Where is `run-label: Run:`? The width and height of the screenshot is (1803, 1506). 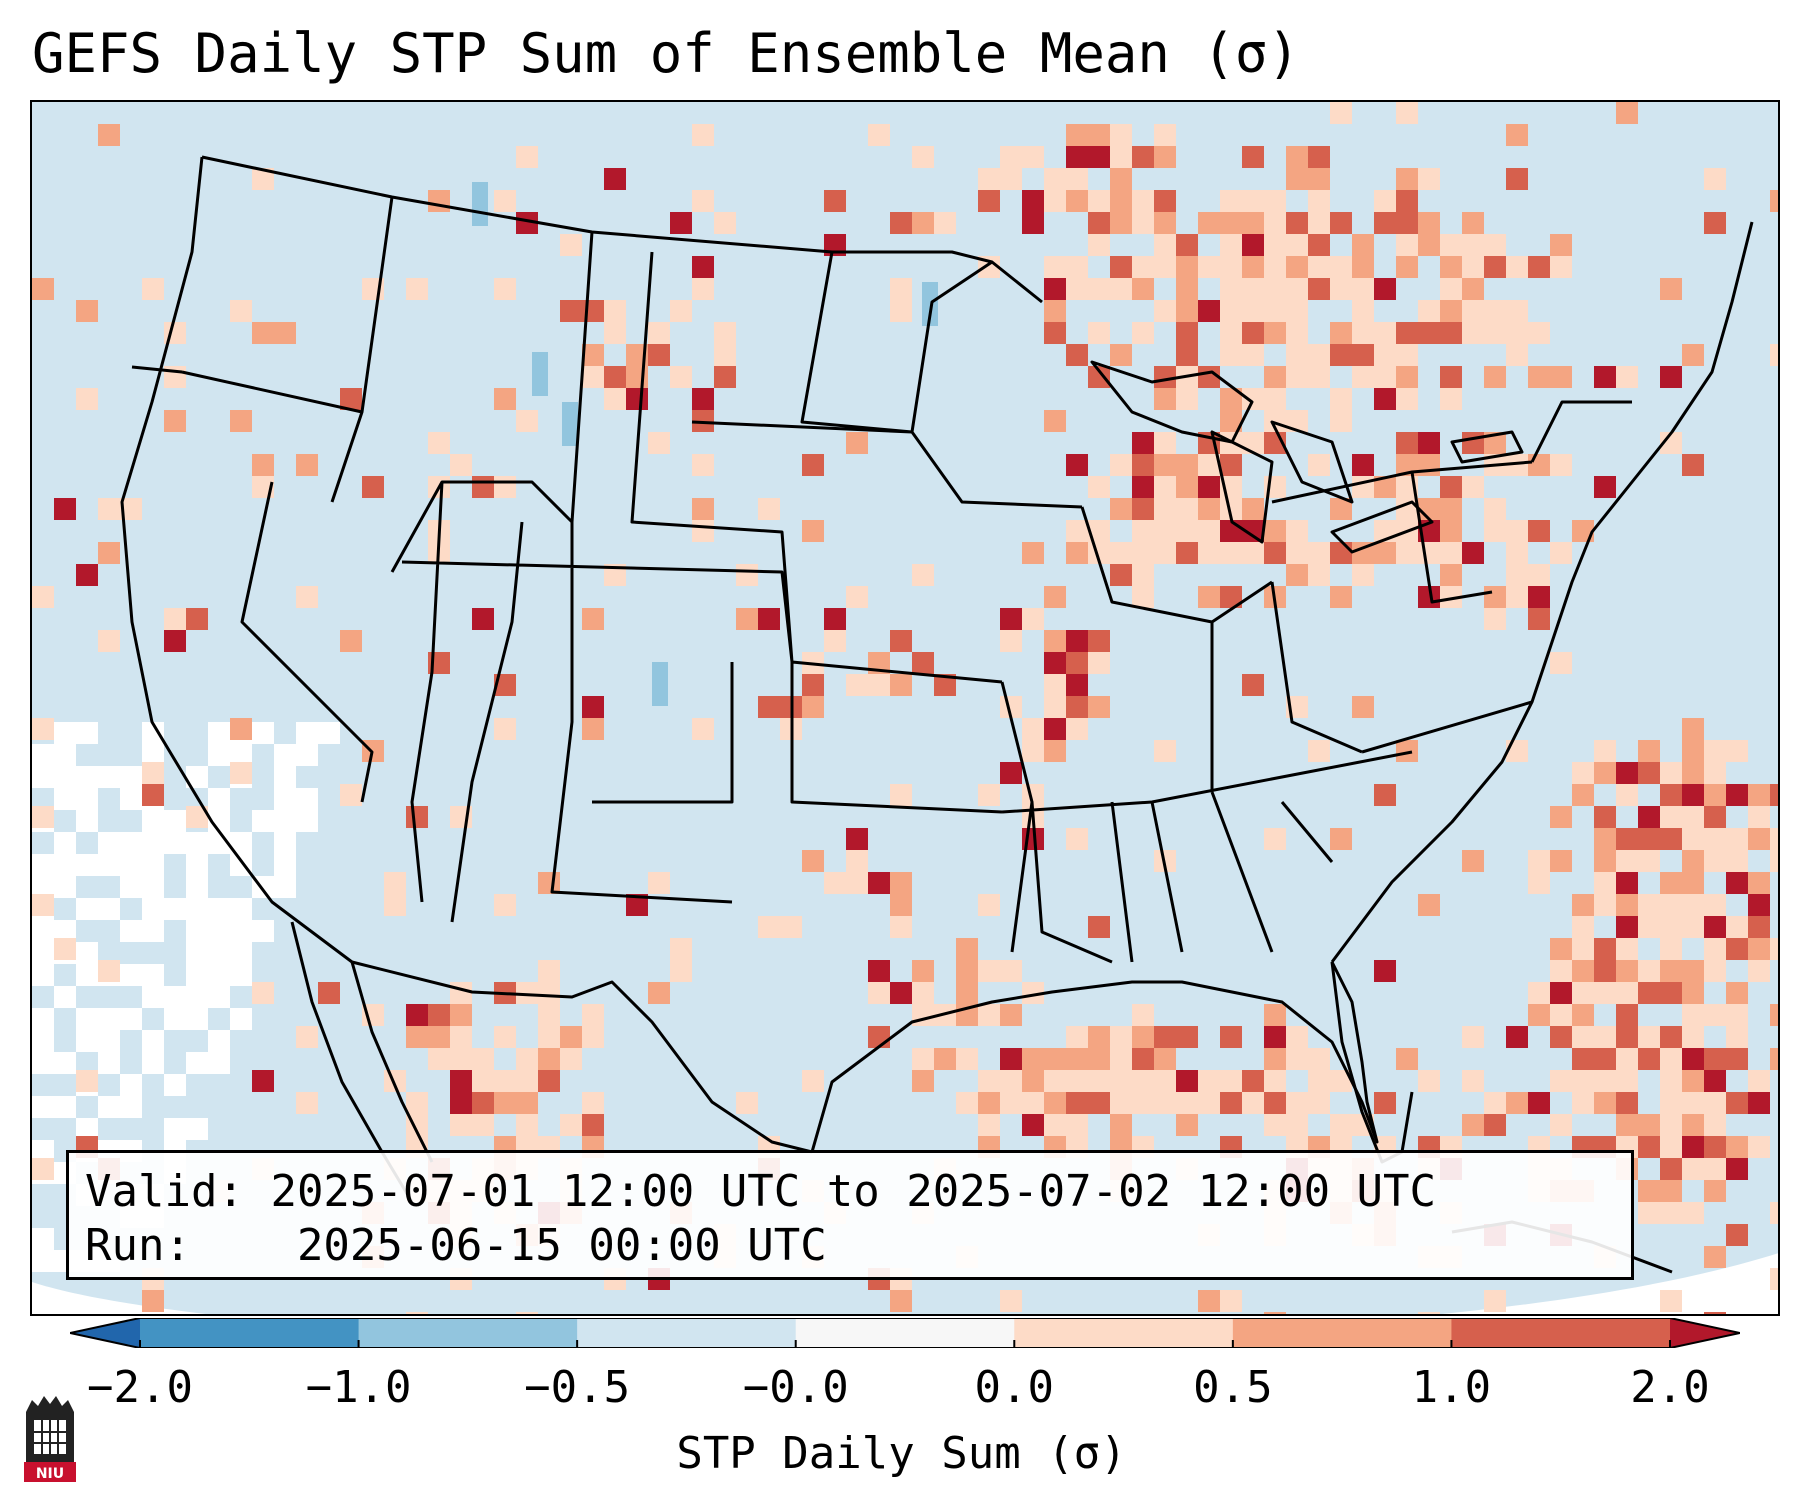 run-label: Run: is located at coordinates (138, 1245).